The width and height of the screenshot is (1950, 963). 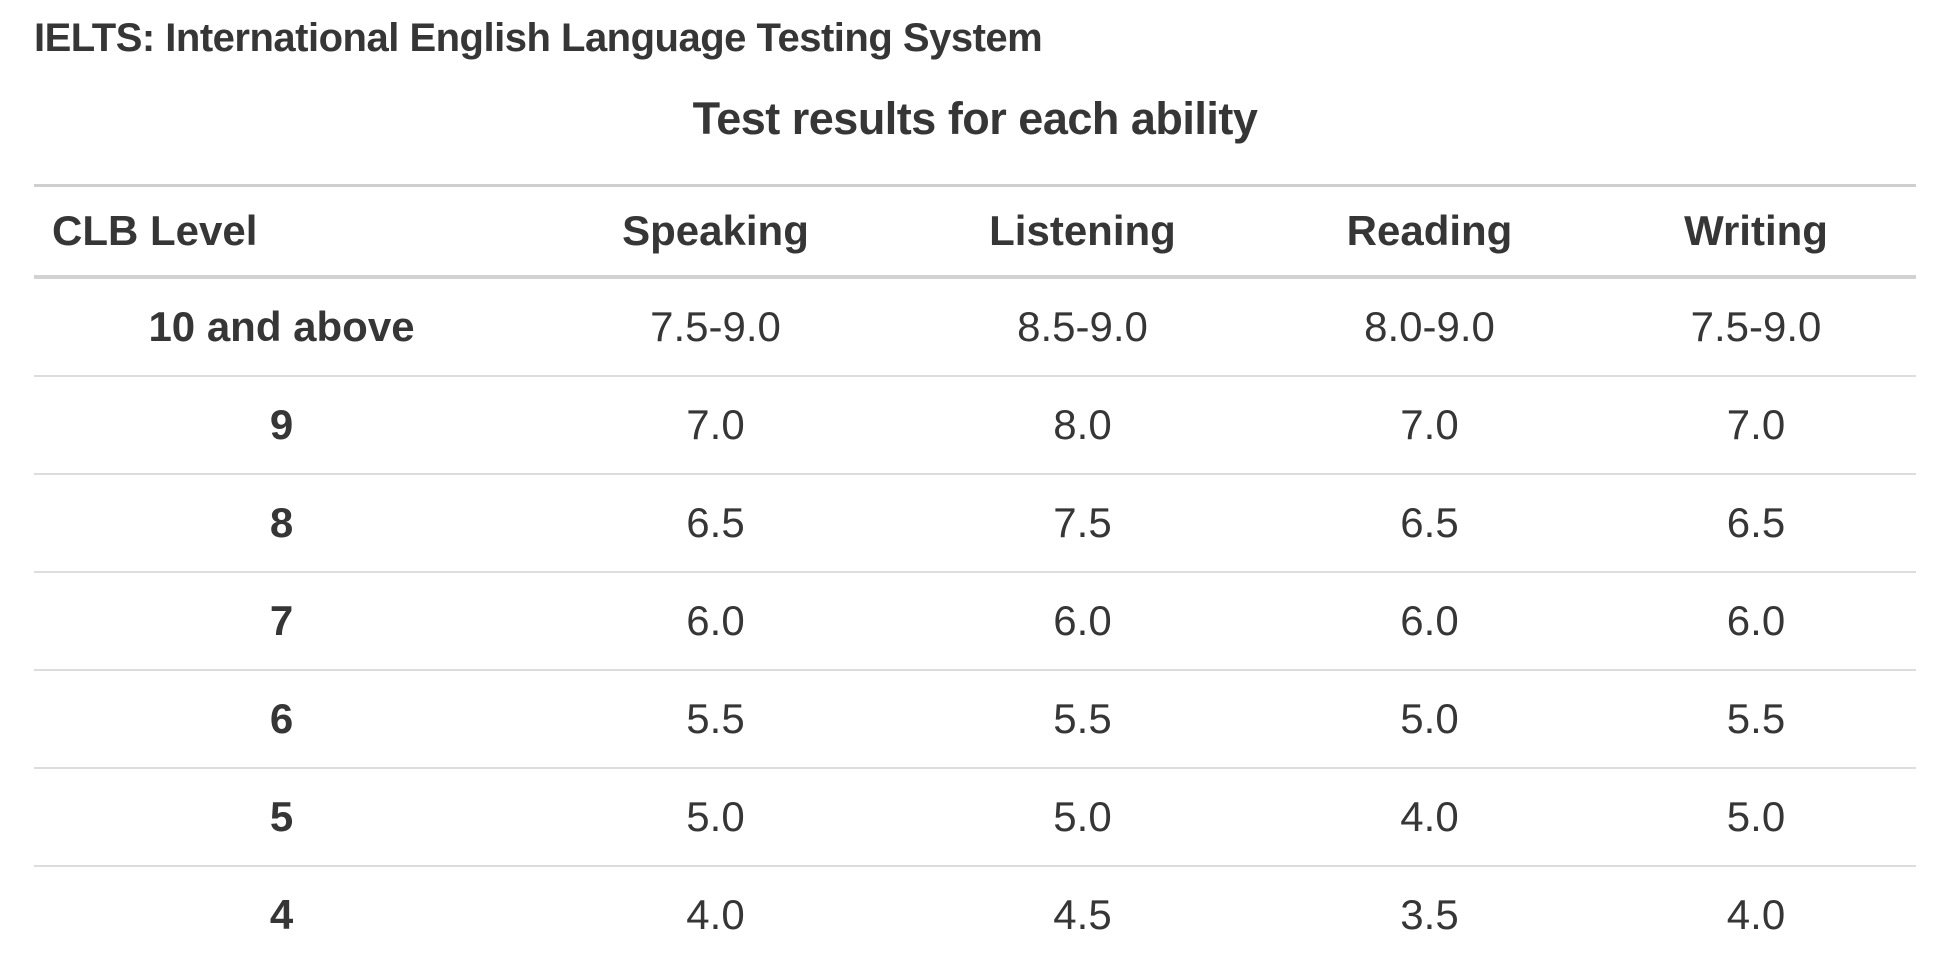 I want to click on table-row-clb-8: 8 6.5 7.5 6.5 6.5, so click(x=975, y=523).